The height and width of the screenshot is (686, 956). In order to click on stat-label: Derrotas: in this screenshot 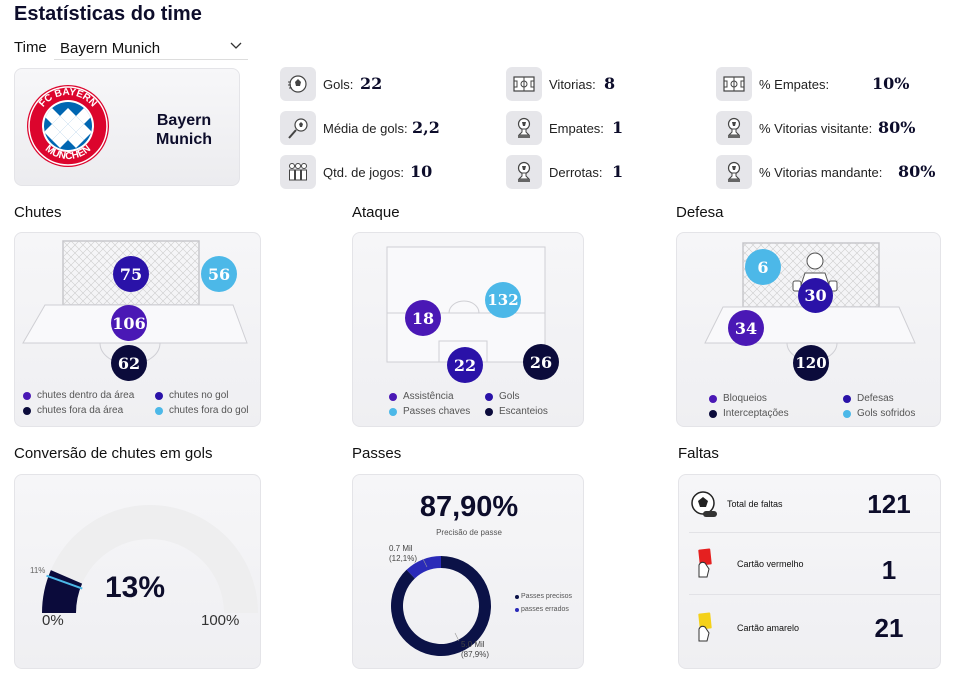, I will do `click(576, 172)`.